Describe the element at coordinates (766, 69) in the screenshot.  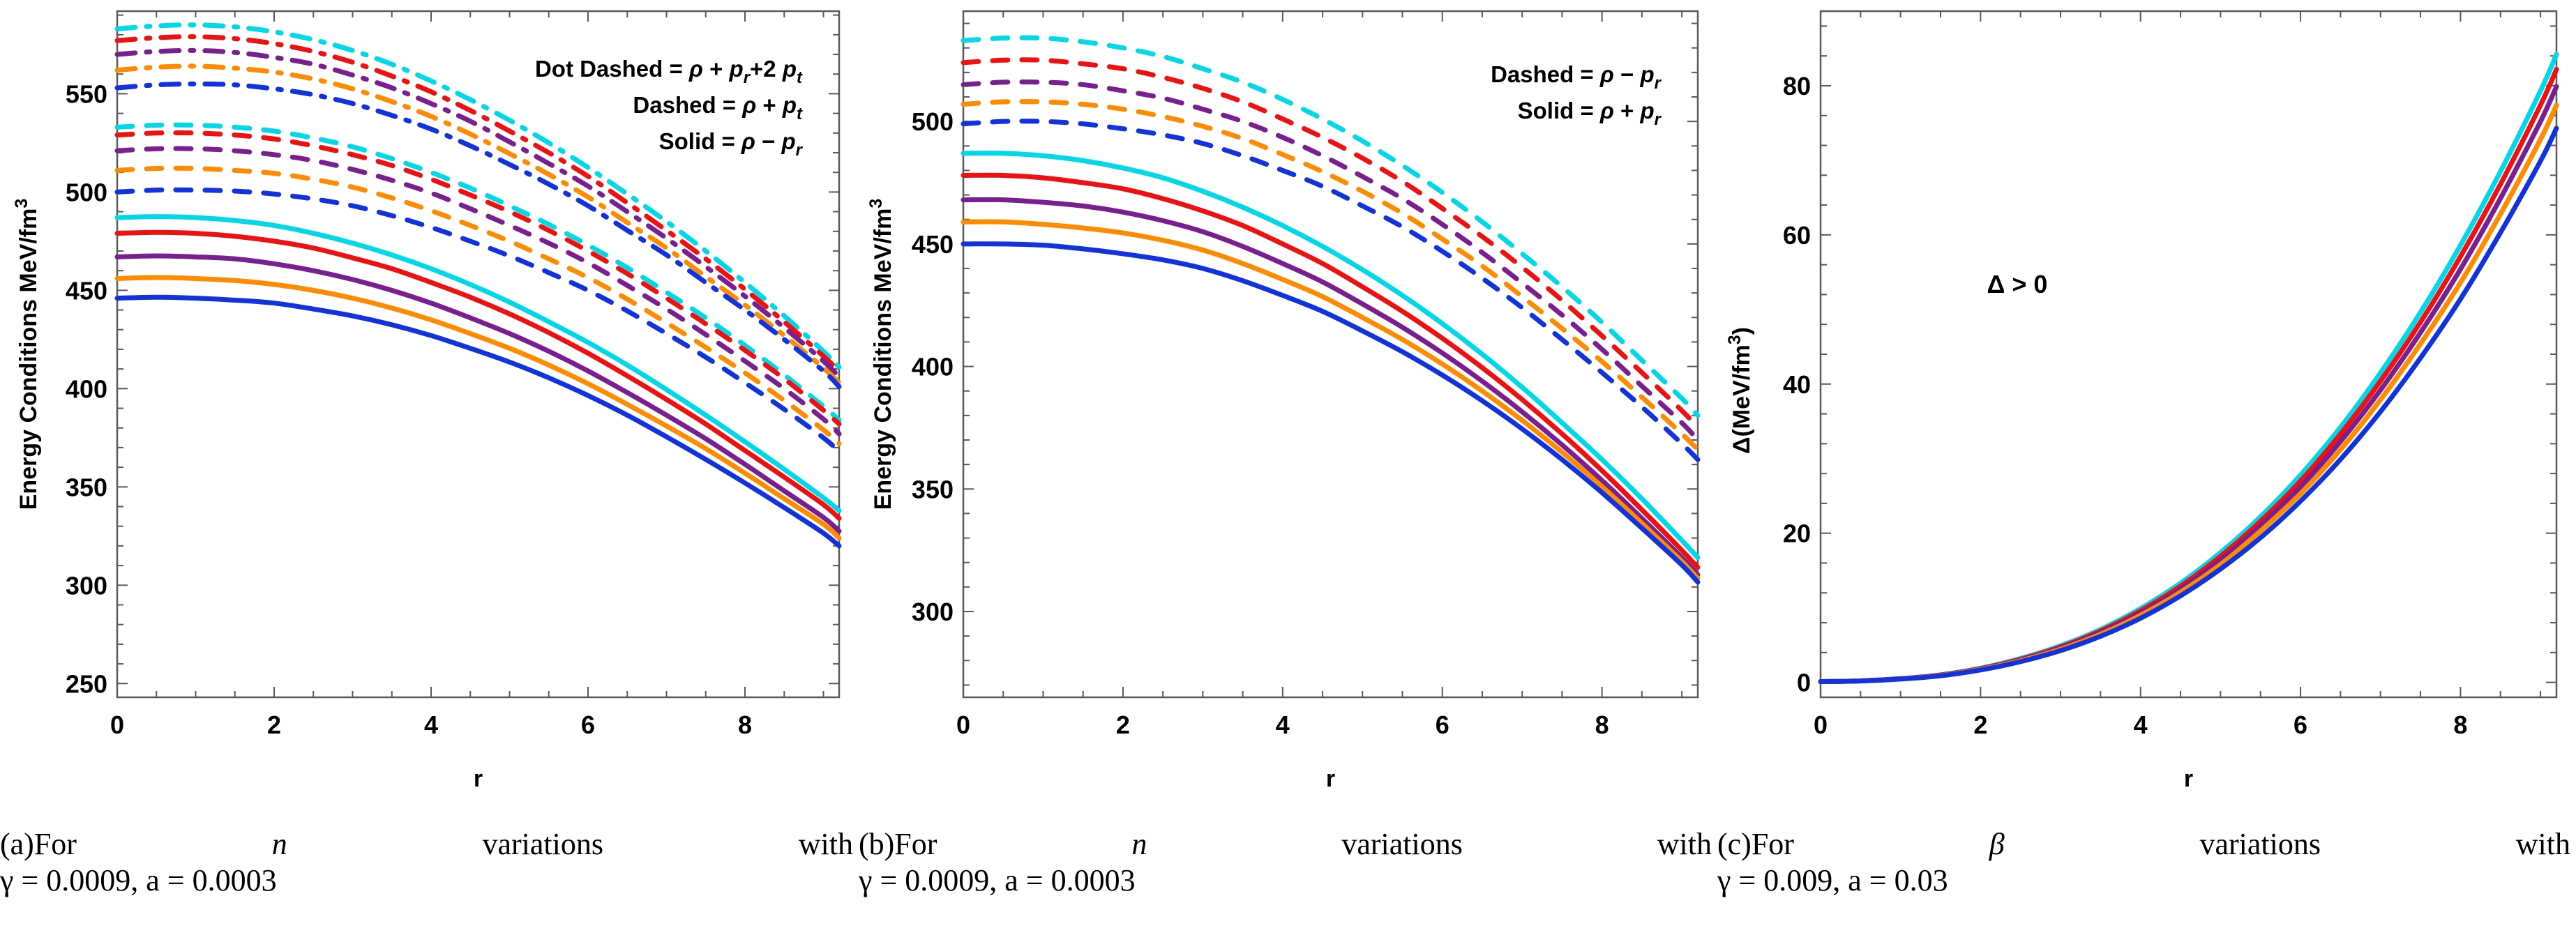
I see `legend-op2: +2` at that location.